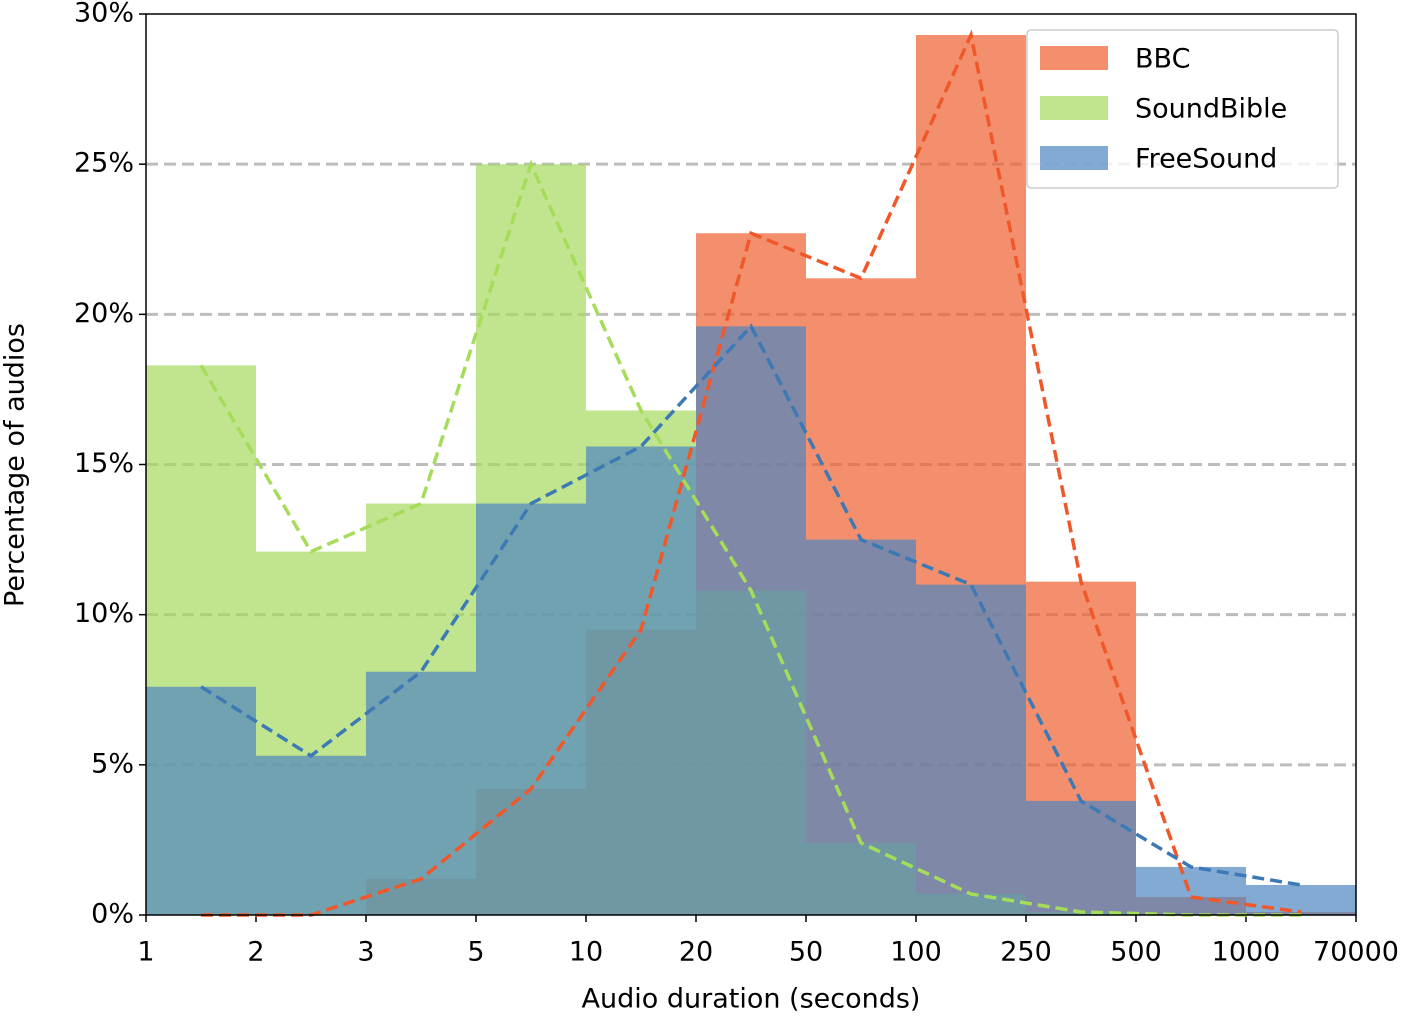 The image size is (1411, 1023). What do you see at coordinates (365, 952) in the screenshot?
I see `x-tick-label: 3` at bounding box center [365, 952].